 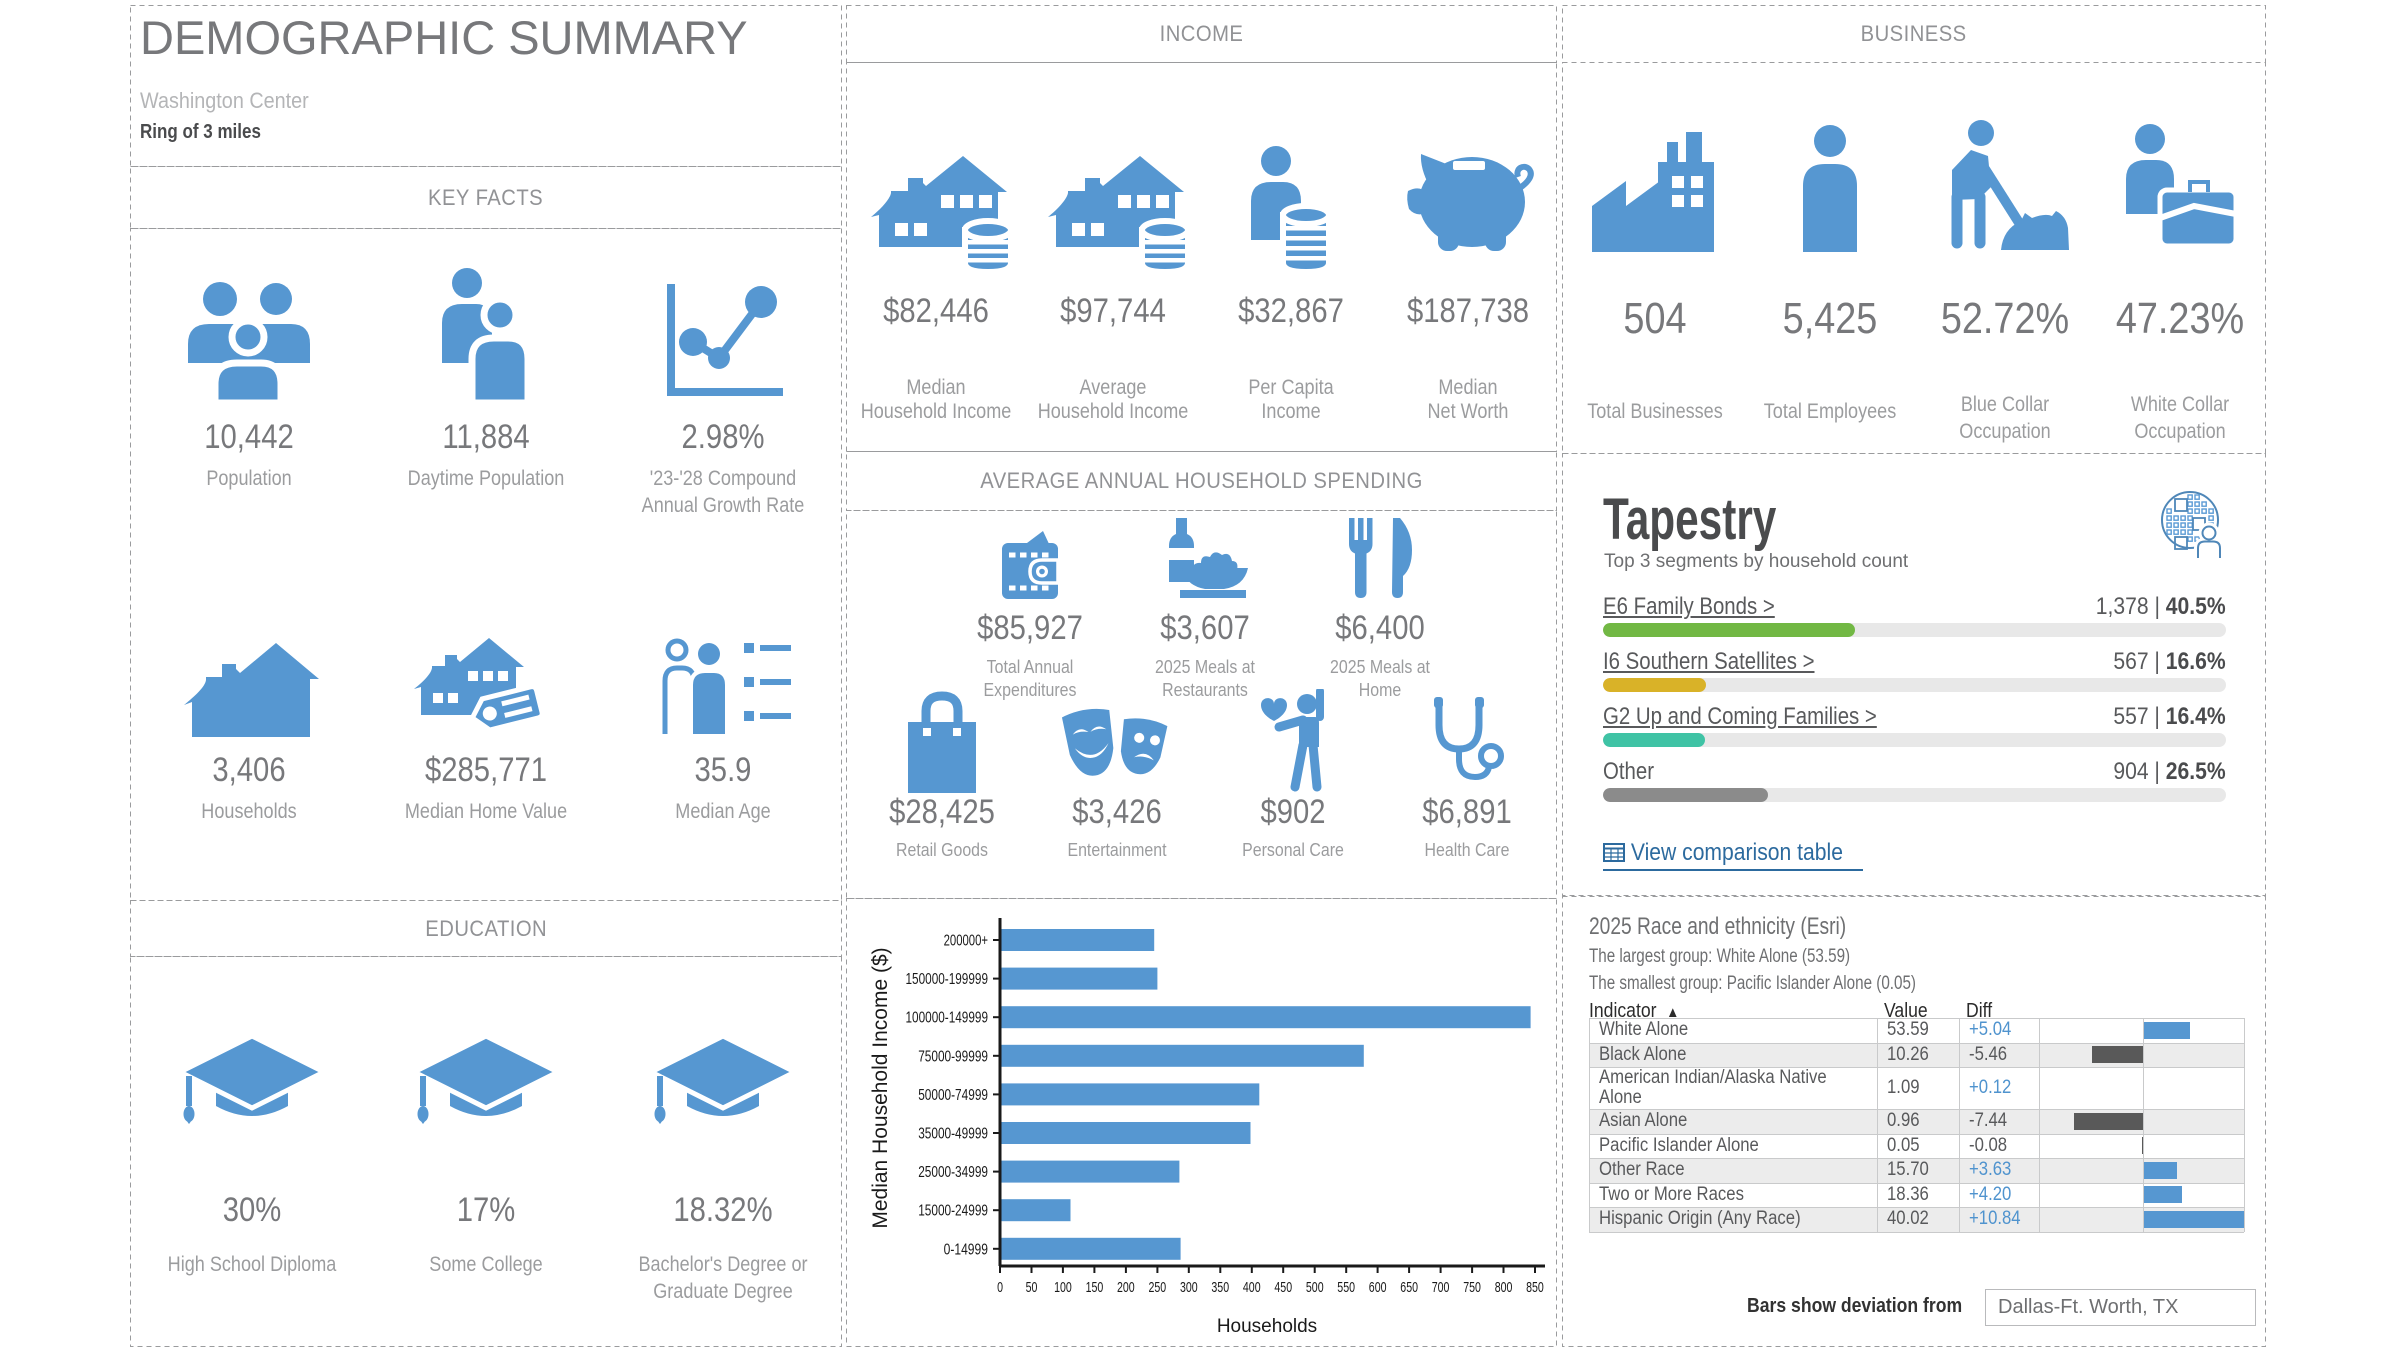 I want to click on svg-text: 450, so click(x=1283, y=1287).